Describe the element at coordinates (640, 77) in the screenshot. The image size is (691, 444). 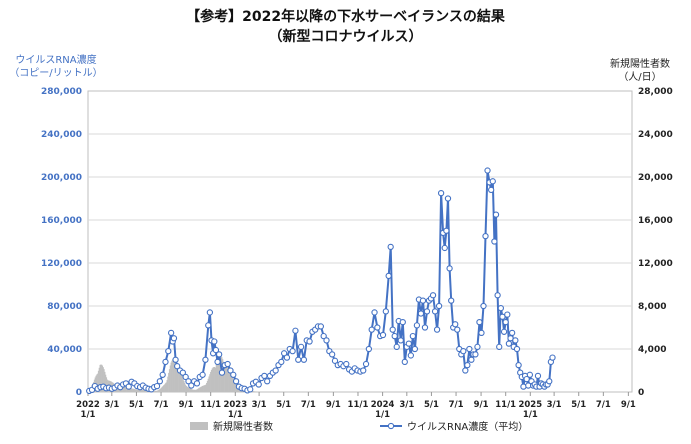
I see `right-axis-title-line2: （人/日）` at that location.